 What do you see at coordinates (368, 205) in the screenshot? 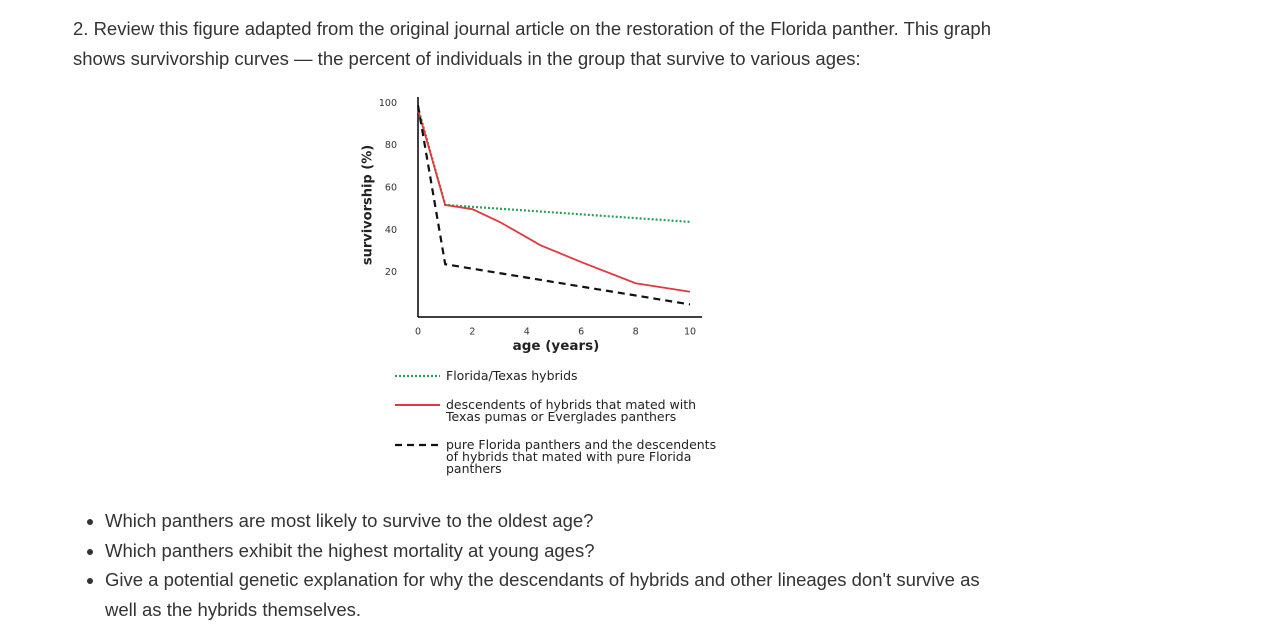
I see `y-axis-label: survivorship (%)` at bounding box center [368, 205].